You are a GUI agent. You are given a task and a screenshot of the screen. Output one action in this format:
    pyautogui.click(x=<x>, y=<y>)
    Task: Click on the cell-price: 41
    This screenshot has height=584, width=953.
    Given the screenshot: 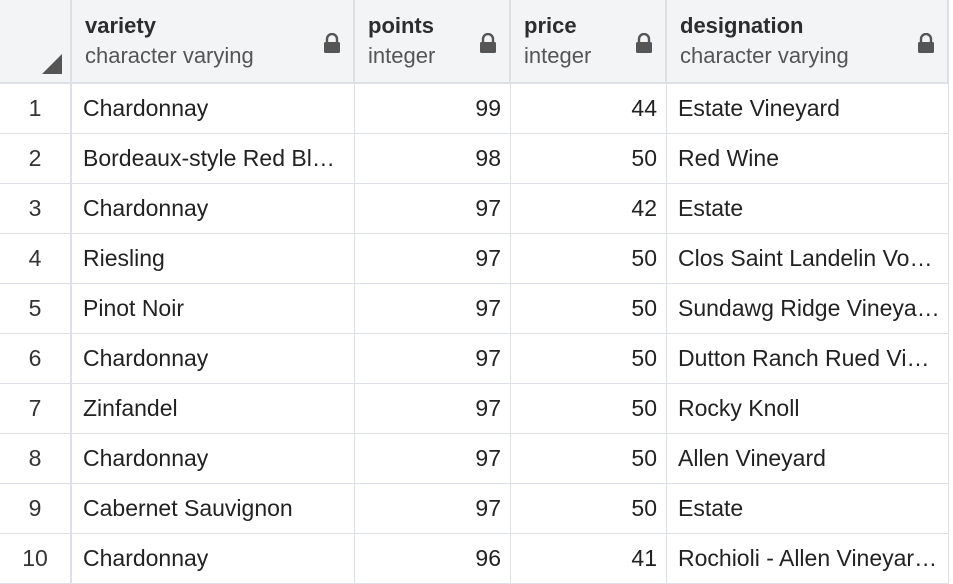 What is the action you would take?
    pyautogui.click(x=589, y=559)
    